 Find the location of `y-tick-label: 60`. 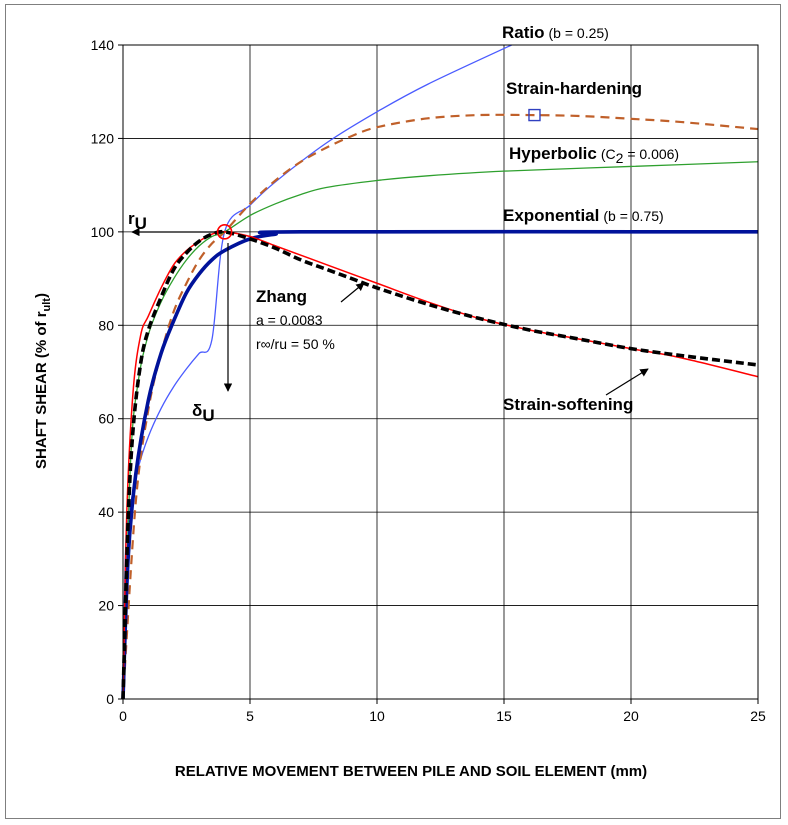

y-tick-label: 60 is located at coordinates (106, 419).